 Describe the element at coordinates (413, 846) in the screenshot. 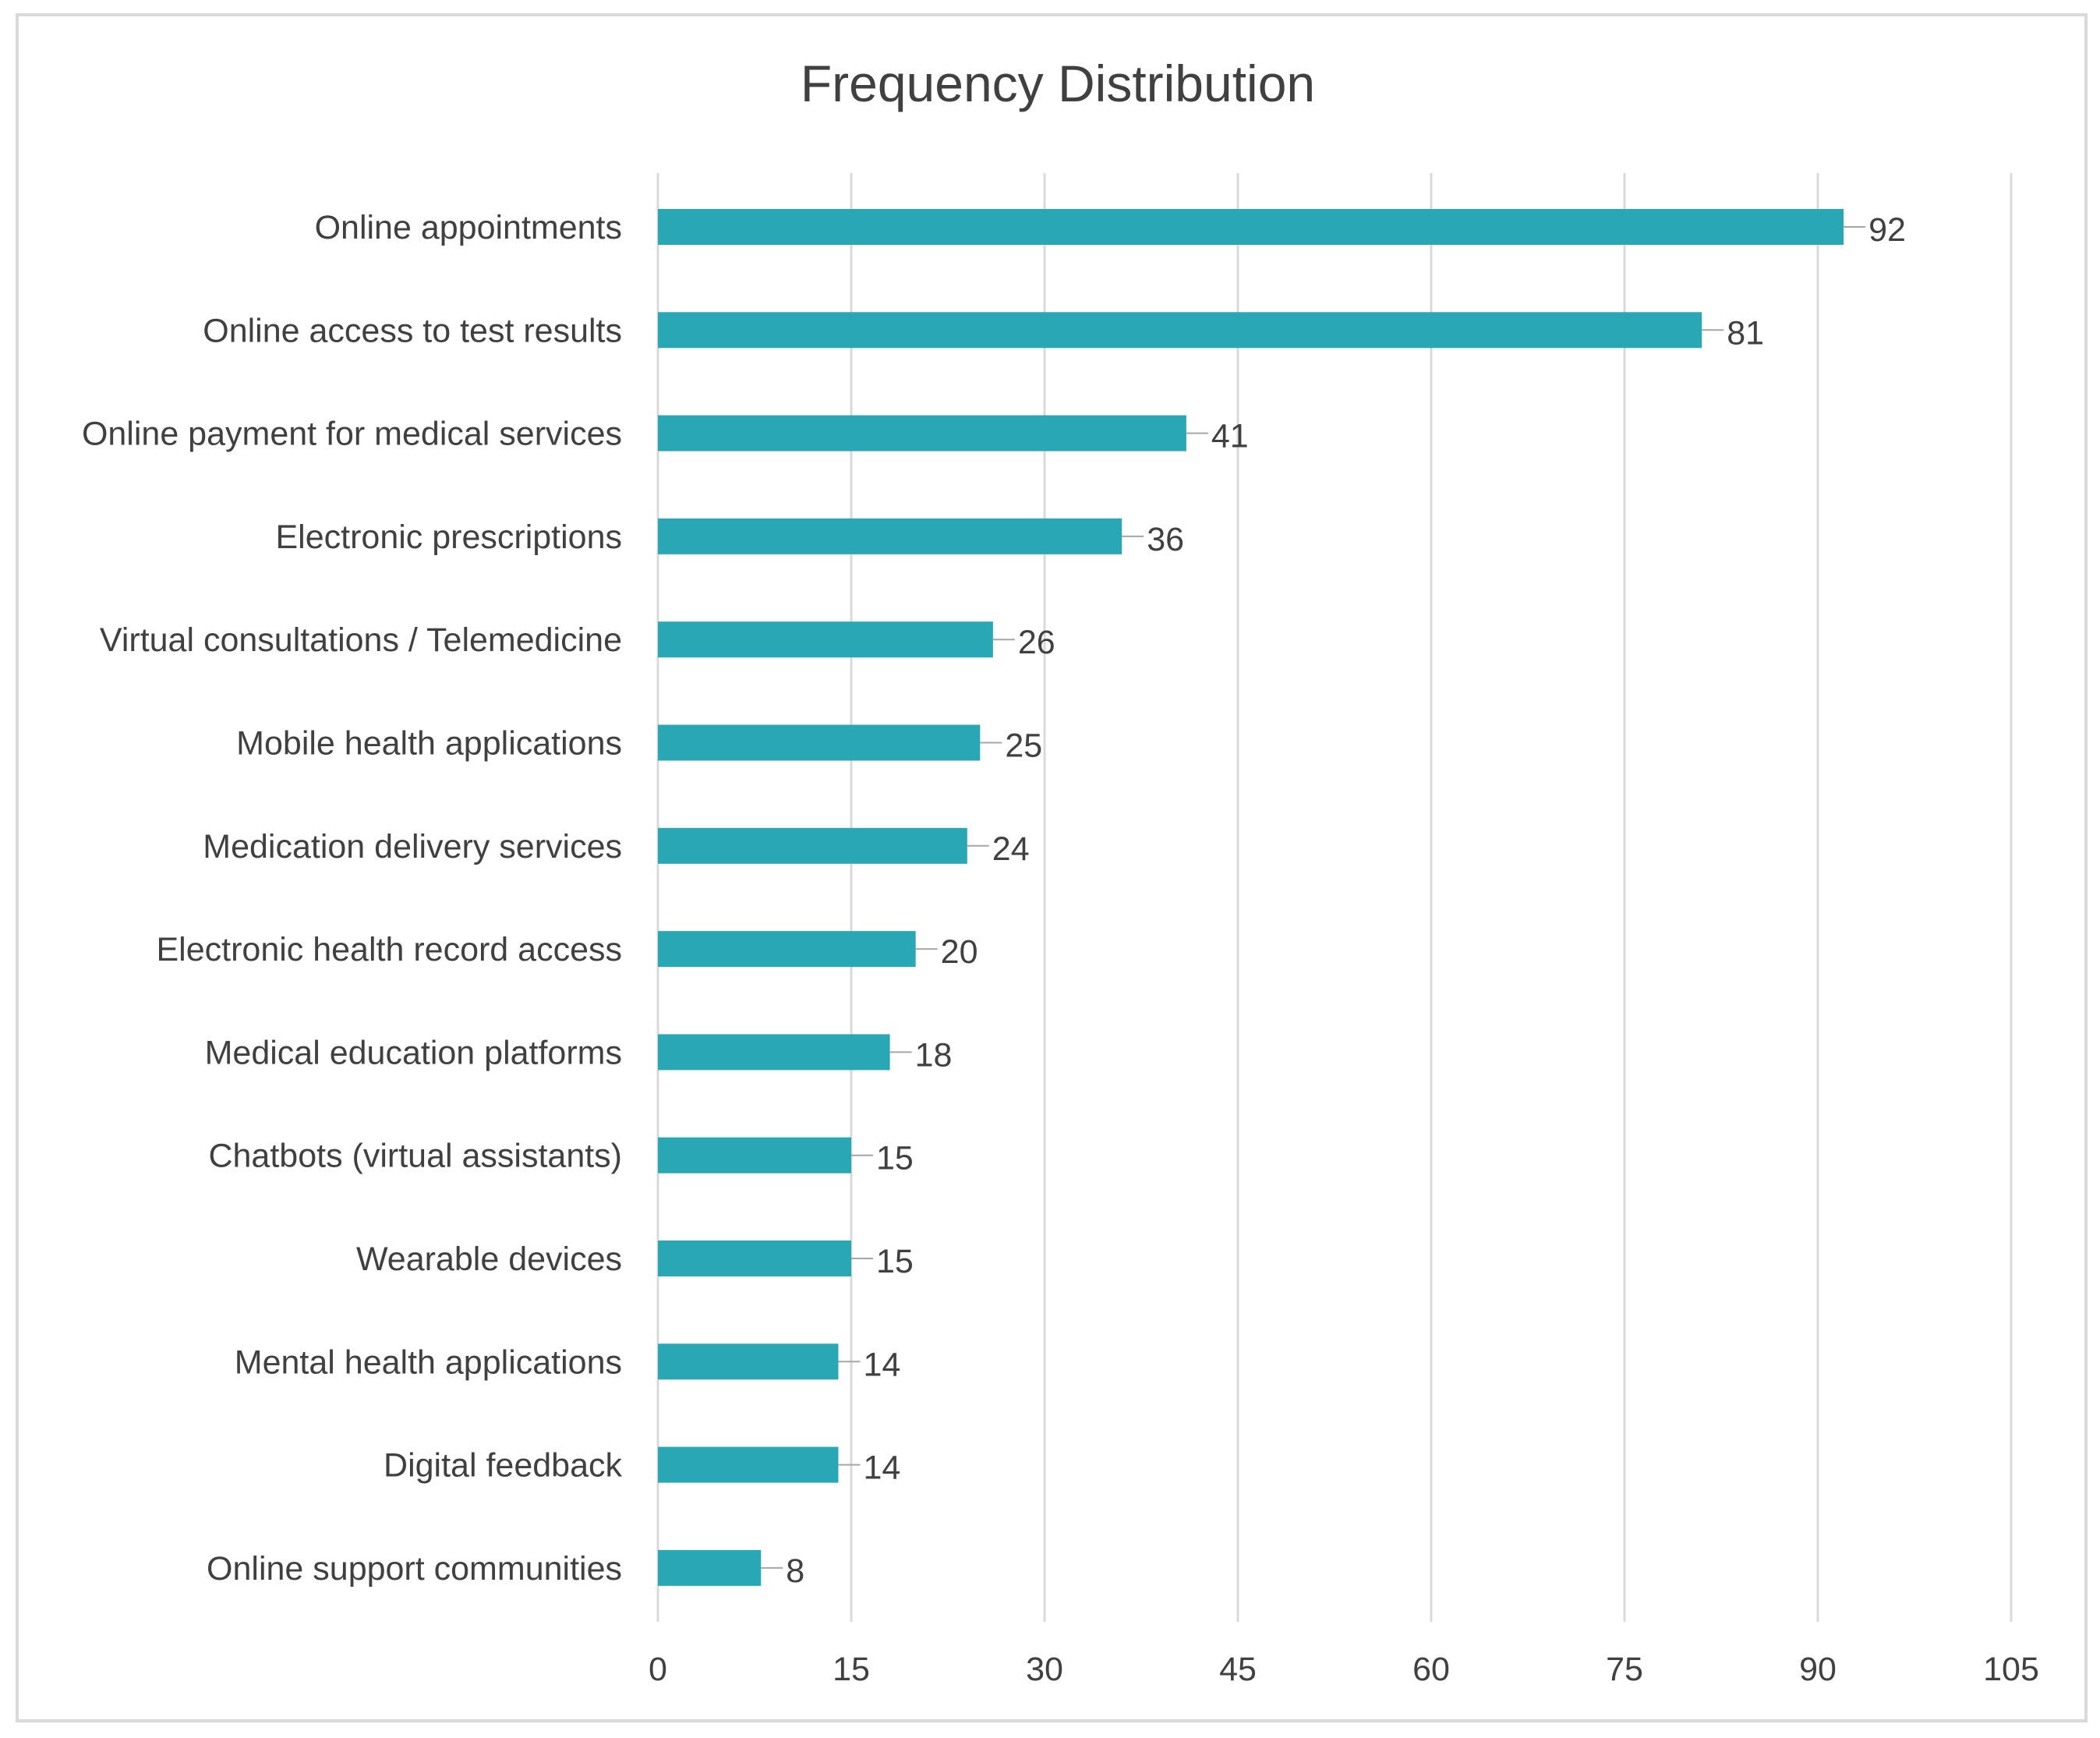

I see `category-label: Medication delivery services` at that location.